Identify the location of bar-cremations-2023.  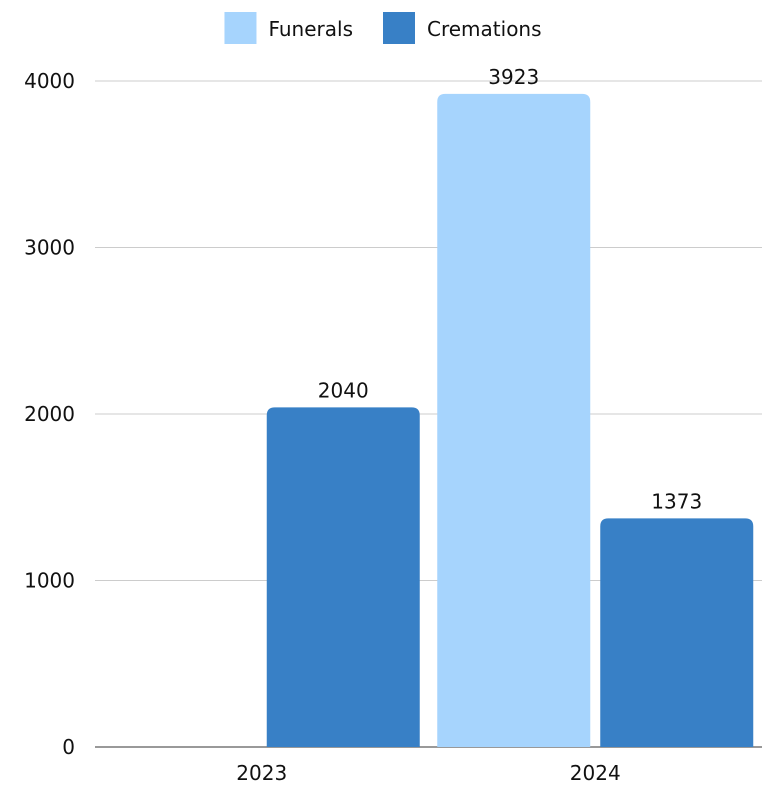
(343, 577).